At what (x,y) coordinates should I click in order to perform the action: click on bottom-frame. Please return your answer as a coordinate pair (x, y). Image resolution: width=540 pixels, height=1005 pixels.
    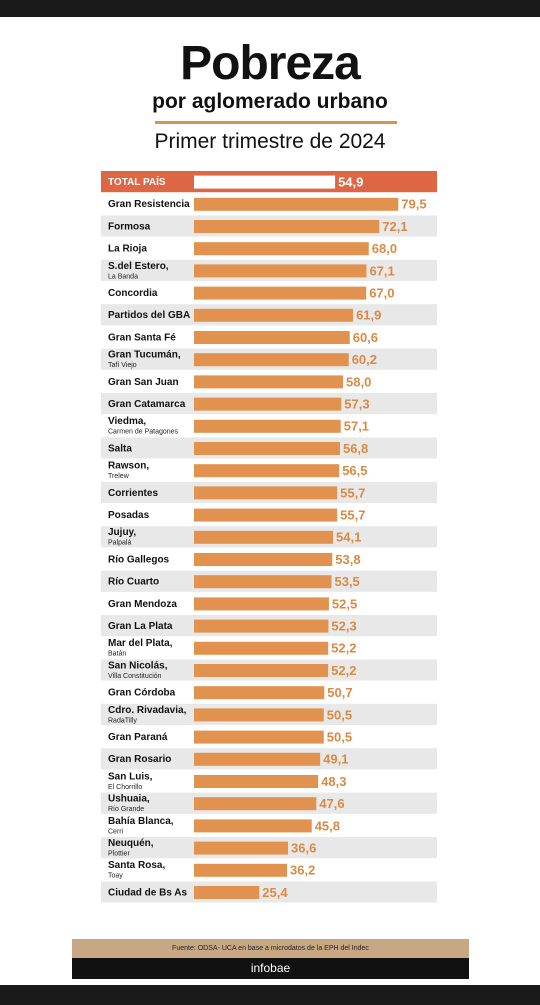
    Looking at the image, I should click on (270, 995).